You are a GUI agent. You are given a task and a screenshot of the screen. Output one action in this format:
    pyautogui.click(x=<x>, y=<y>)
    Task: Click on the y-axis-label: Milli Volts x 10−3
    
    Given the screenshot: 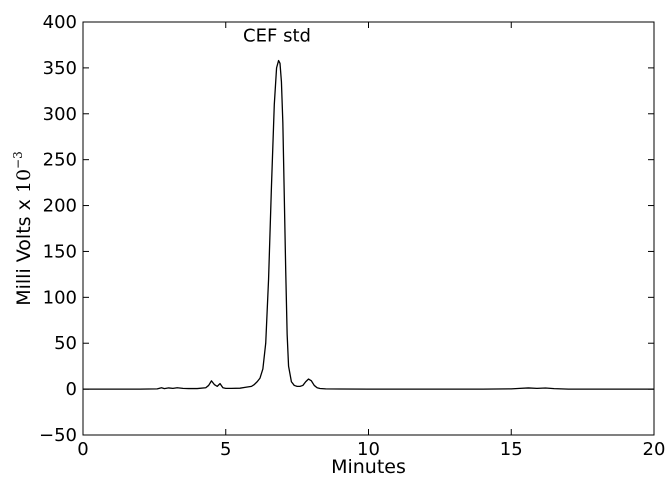 What is the action you would take?
    pyautogui.click(x=23, y=228)
    